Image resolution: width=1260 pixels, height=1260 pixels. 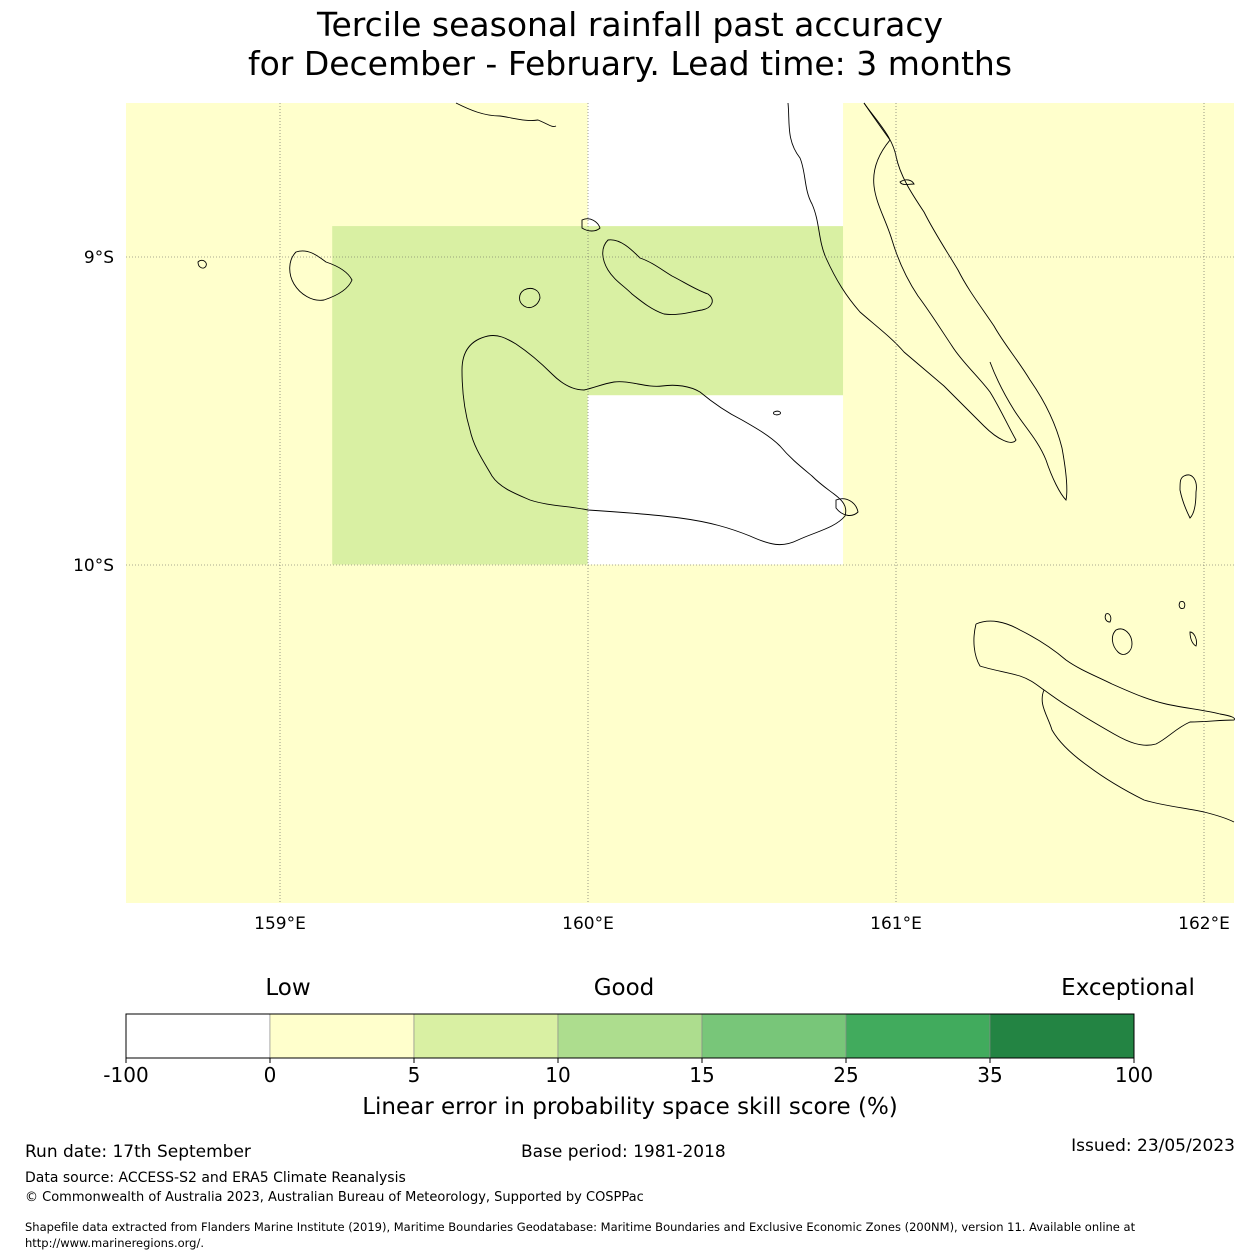 What do you see at coordinates (414, 1075) in the screenshot?
I see `colorbar-tick-label-2: 5` at bounding box center [414, 1075].